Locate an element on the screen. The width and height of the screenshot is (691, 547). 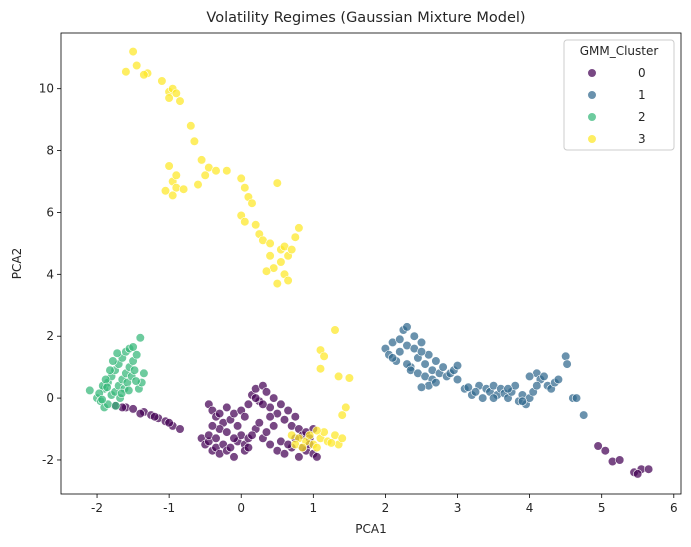
y-axis-label: PCA2 is located at coordinates (17, 263).